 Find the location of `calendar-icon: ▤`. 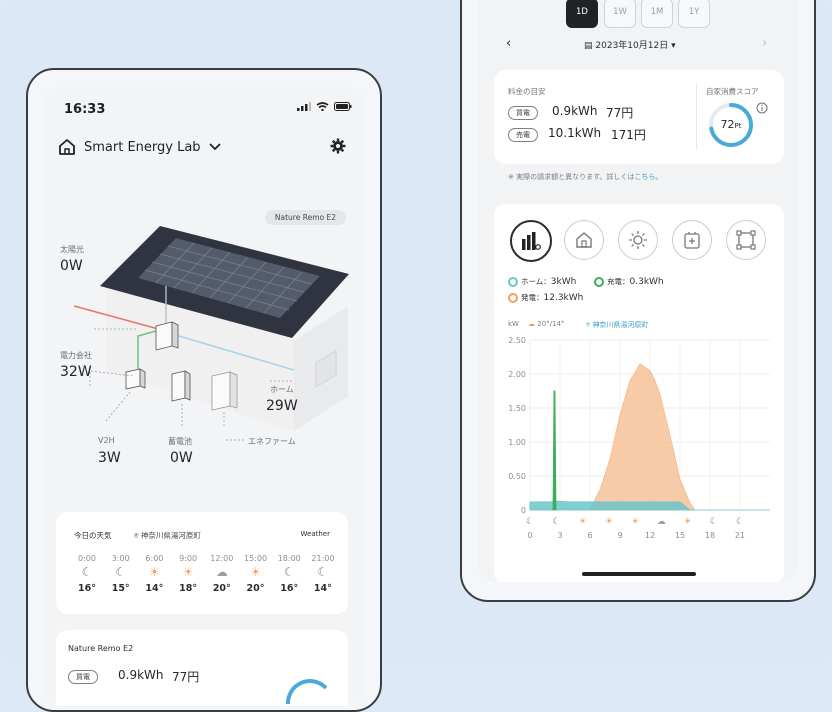

calendar-icon: ▤ is located at coordinates (588, 46).